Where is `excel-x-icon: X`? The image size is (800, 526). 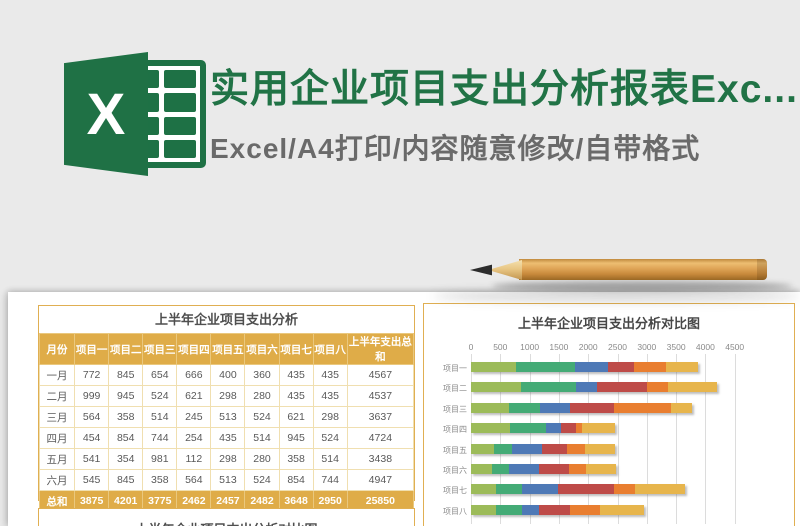 excel-x-icon: X is located at coordinates (106, 114).